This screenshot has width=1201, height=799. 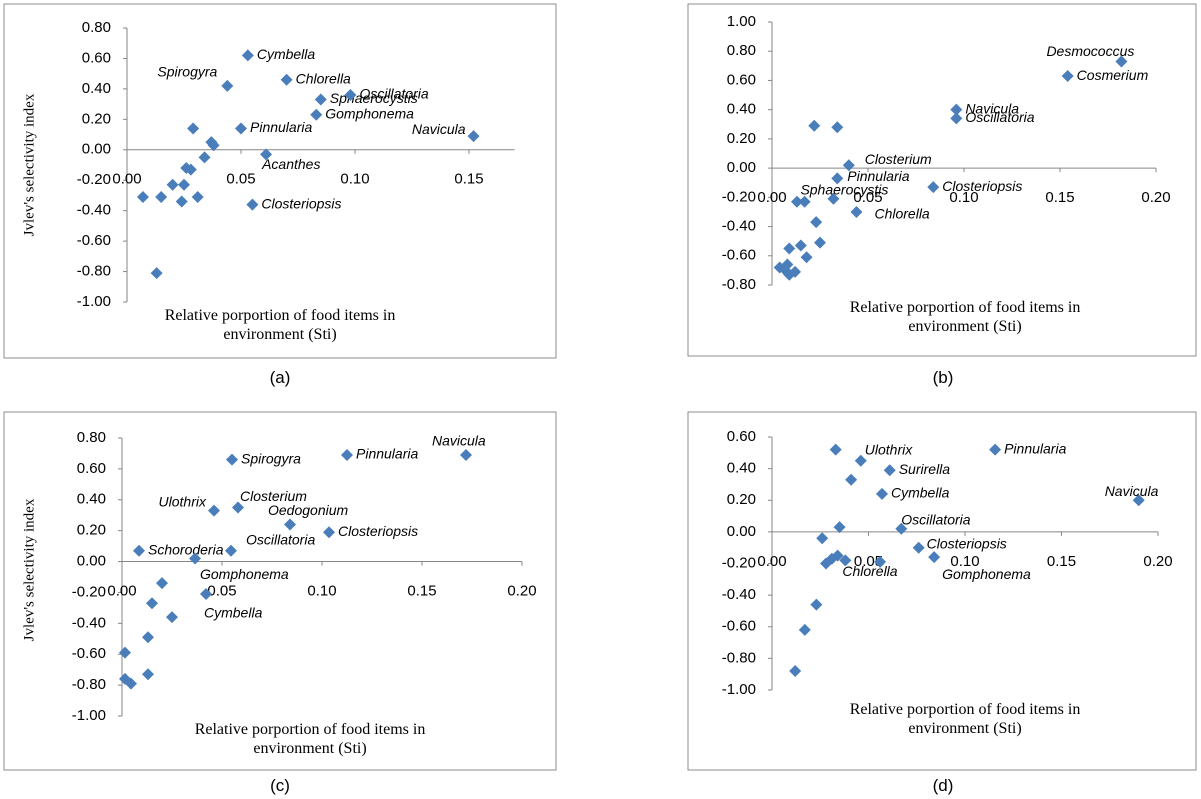 I want to click on y-axis-title: Jvlev's selectivity index, so click(x=29, y=164).